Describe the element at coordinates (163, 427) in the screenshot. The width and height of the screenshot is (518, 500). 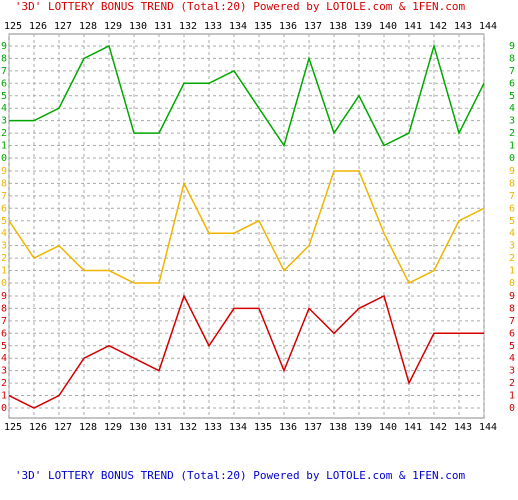
I see `x-tick-label-bottom: 131` at that location.